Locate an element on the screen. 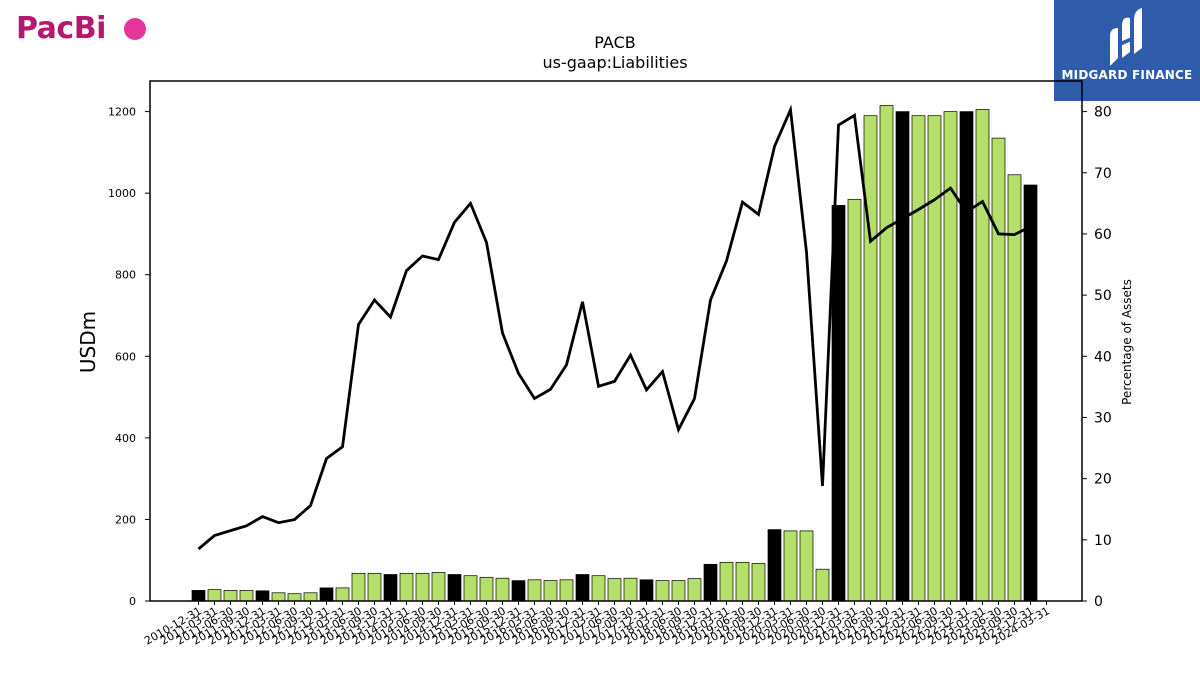  y2-tick-label-70: 70 is located at coordinates (1103, 174).